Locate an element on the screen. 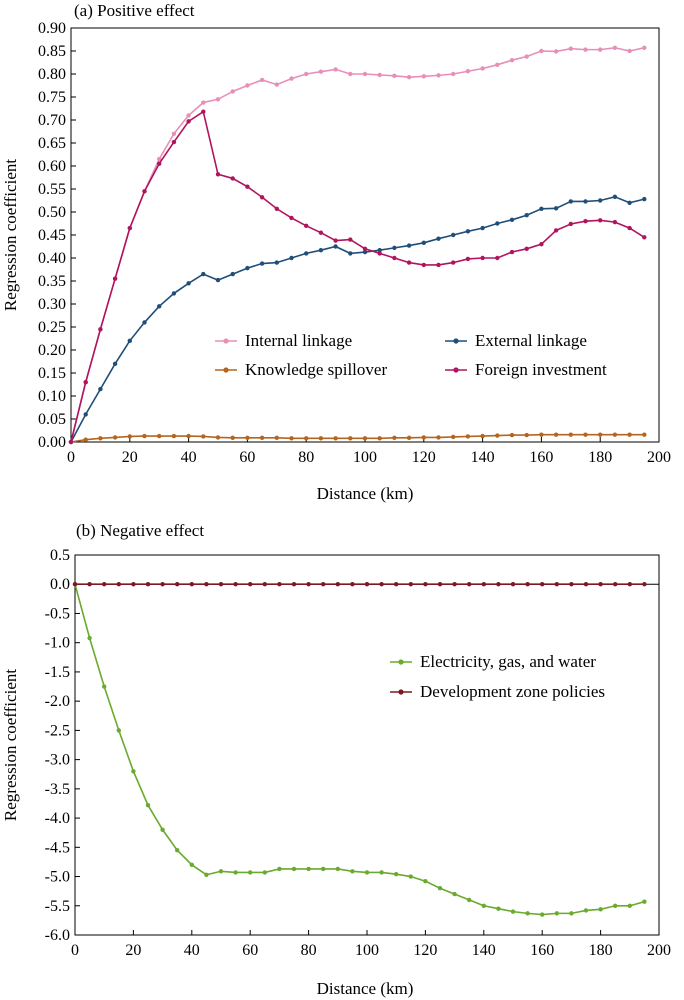  y-tick-label: 0.00 is located at coordinates (52, 442).